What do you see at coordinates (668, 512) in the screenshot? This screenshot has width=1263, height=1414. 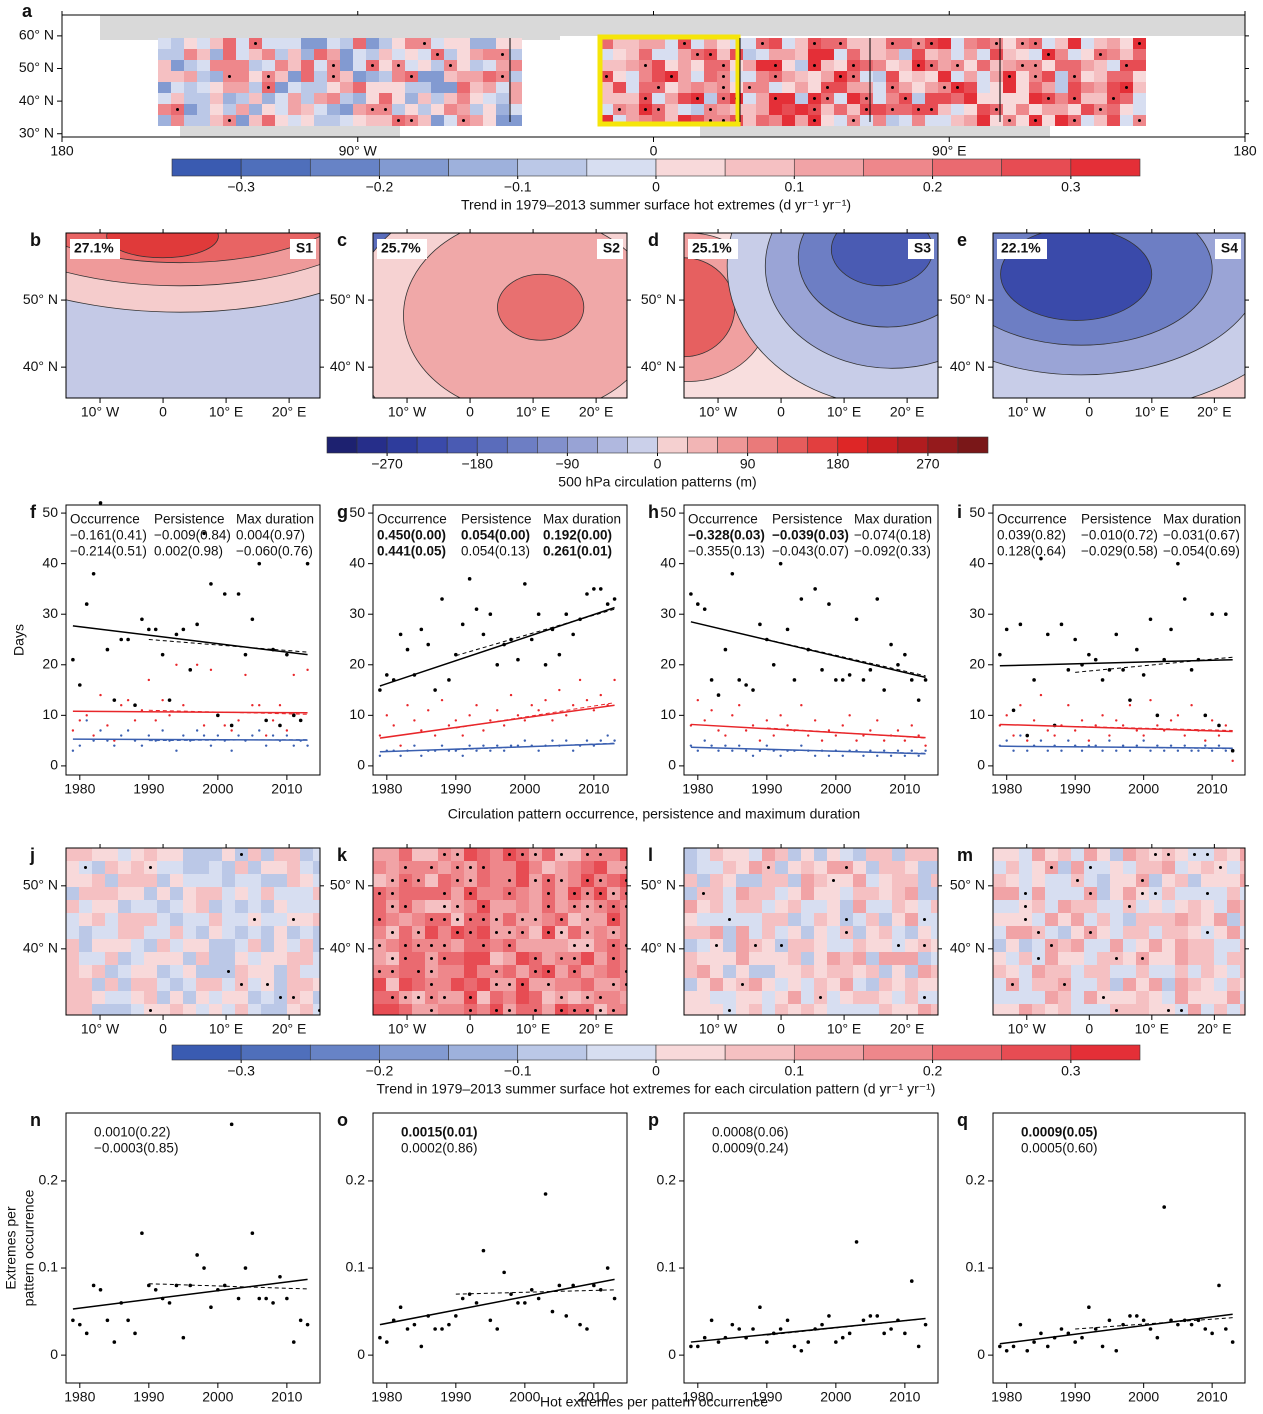 I see `y-tick-label: 50` at bounding box center [668, 512].